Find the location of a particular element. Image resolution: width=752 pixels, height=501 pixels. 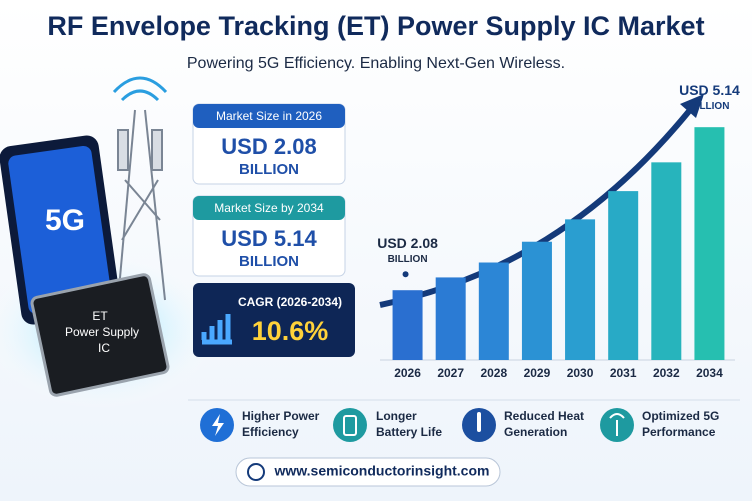

feature-icon is located at coordinates (350, 425).